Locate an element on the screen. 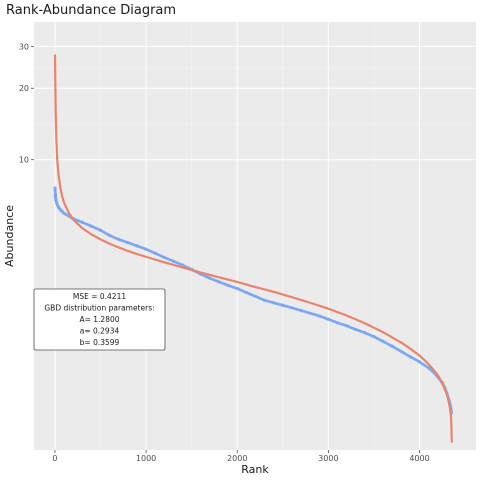 The height and width of the screenshot is (480, 480). x-tick-label: 0 is located at coordinates (54, 458).